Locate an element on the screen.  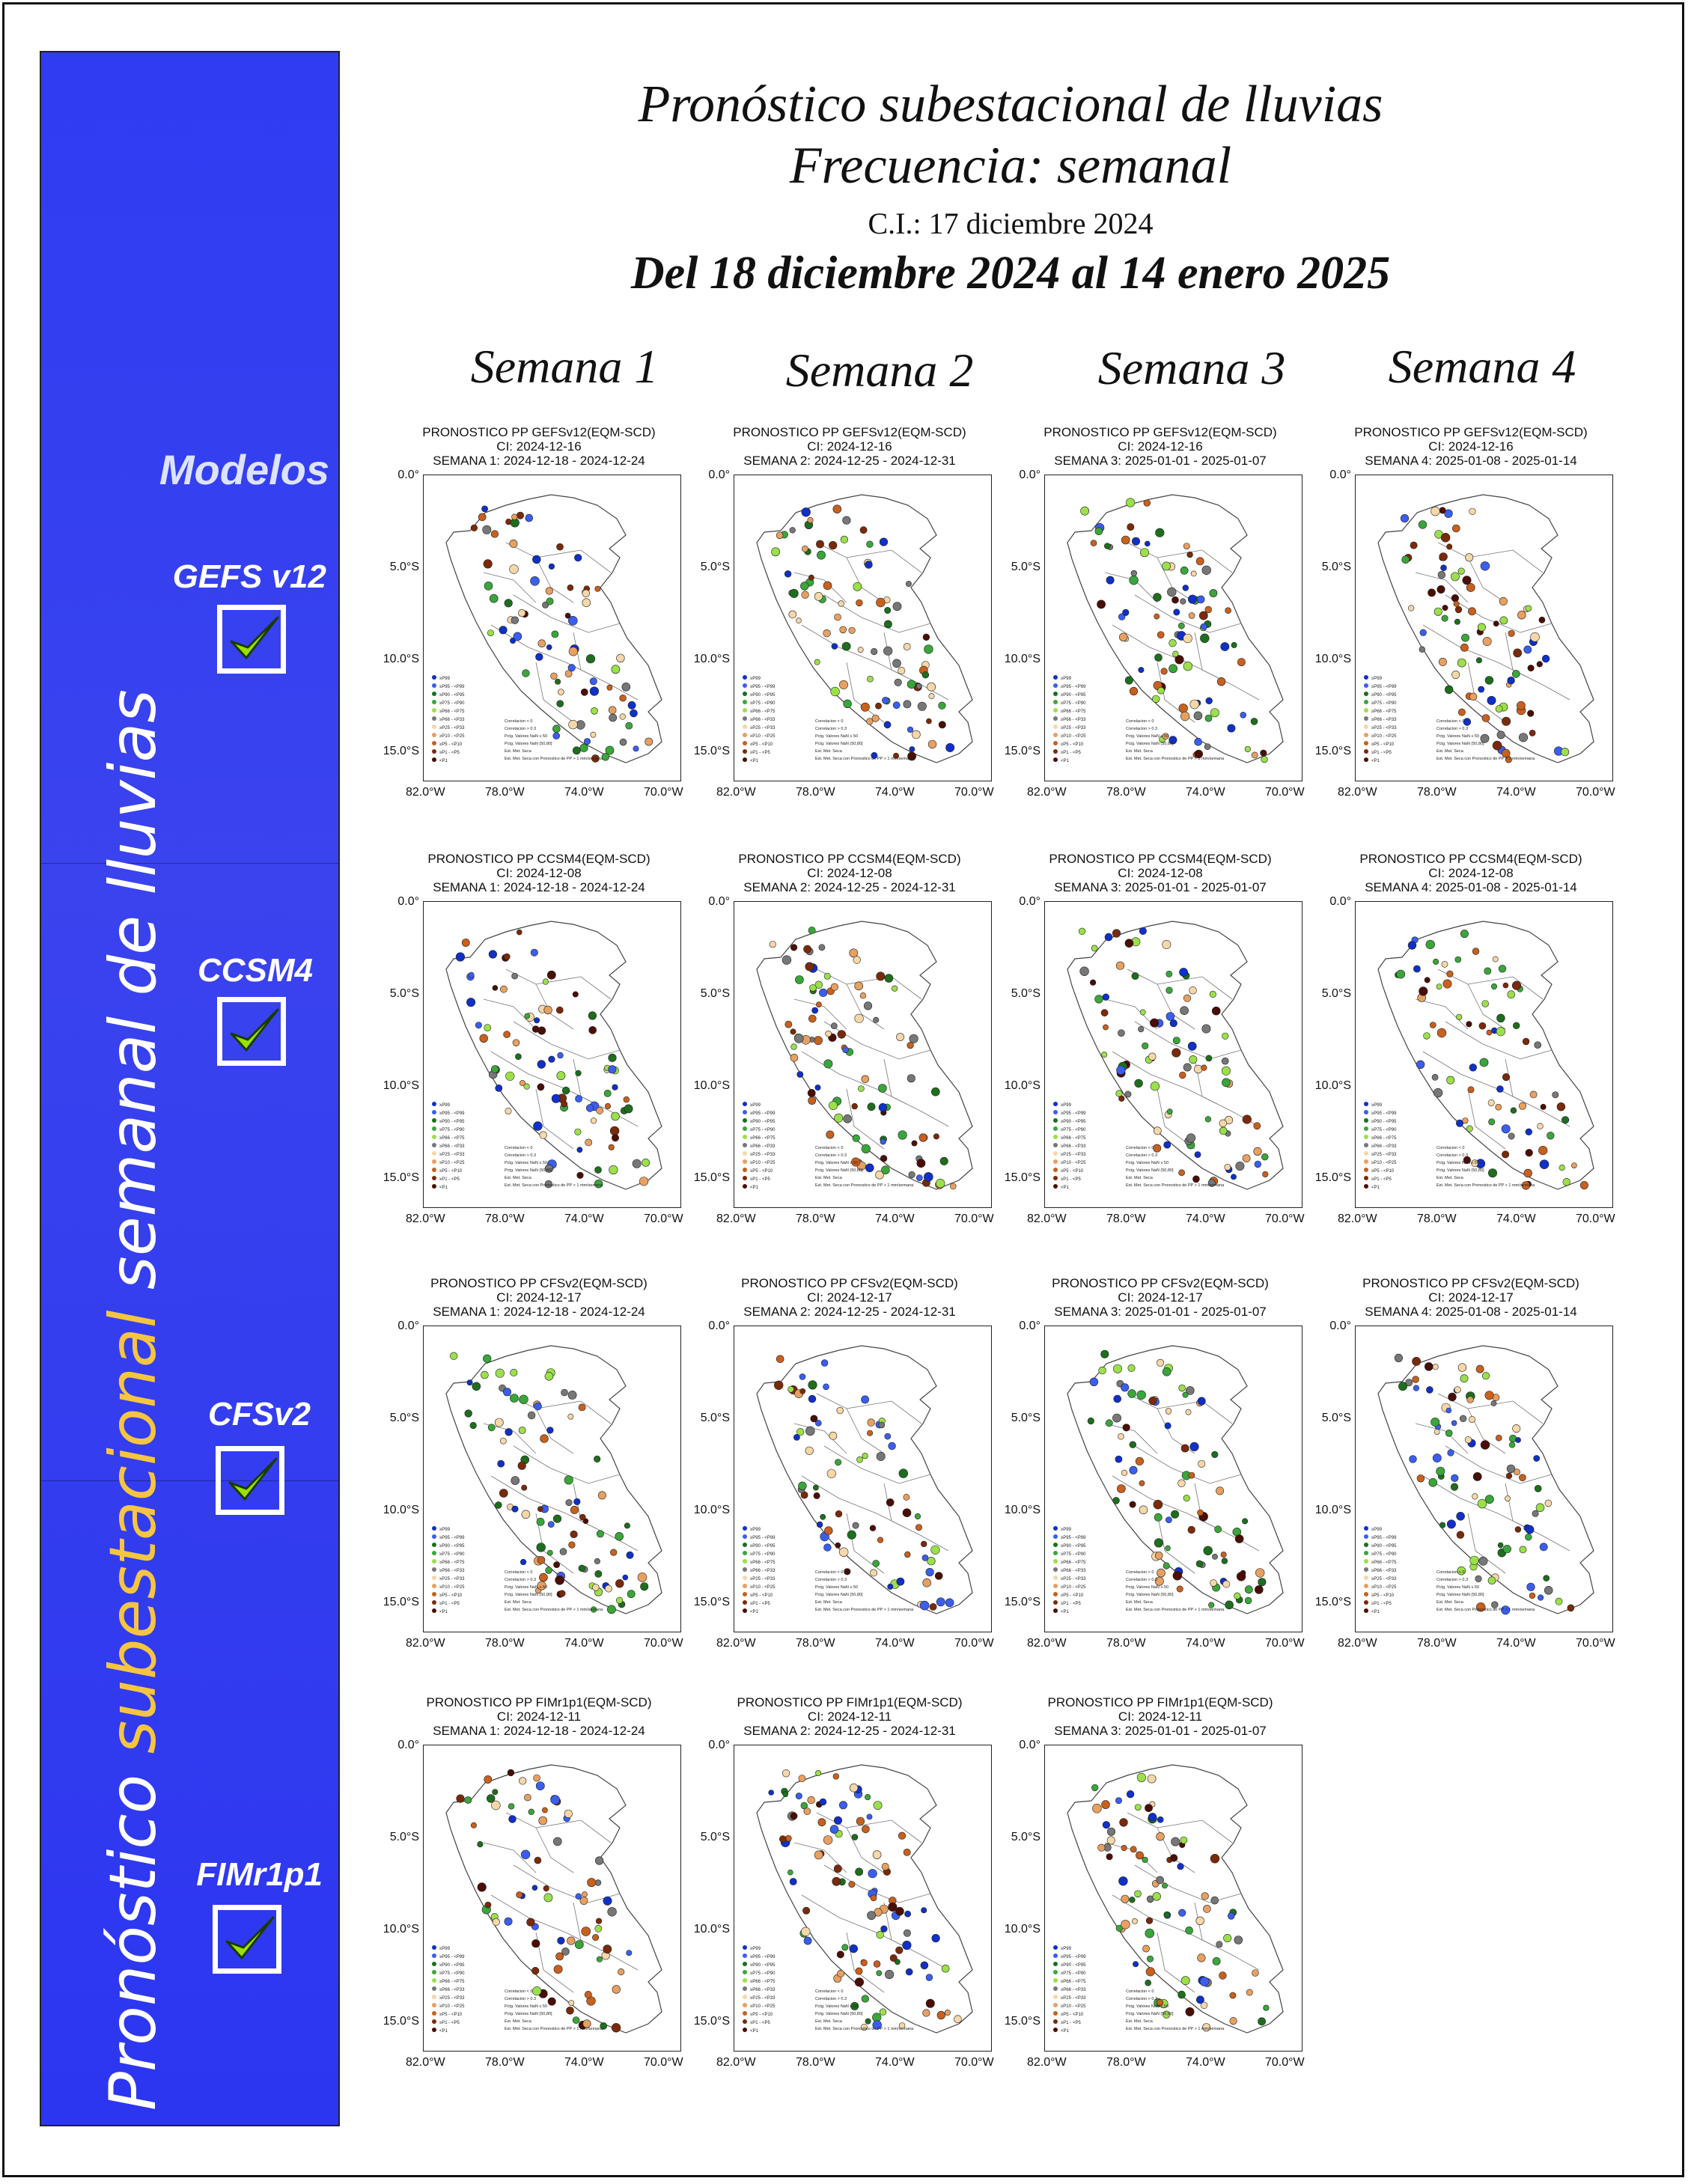
legend-label: ≥P1 - <P5 is located at coordinates (1071, 1179).